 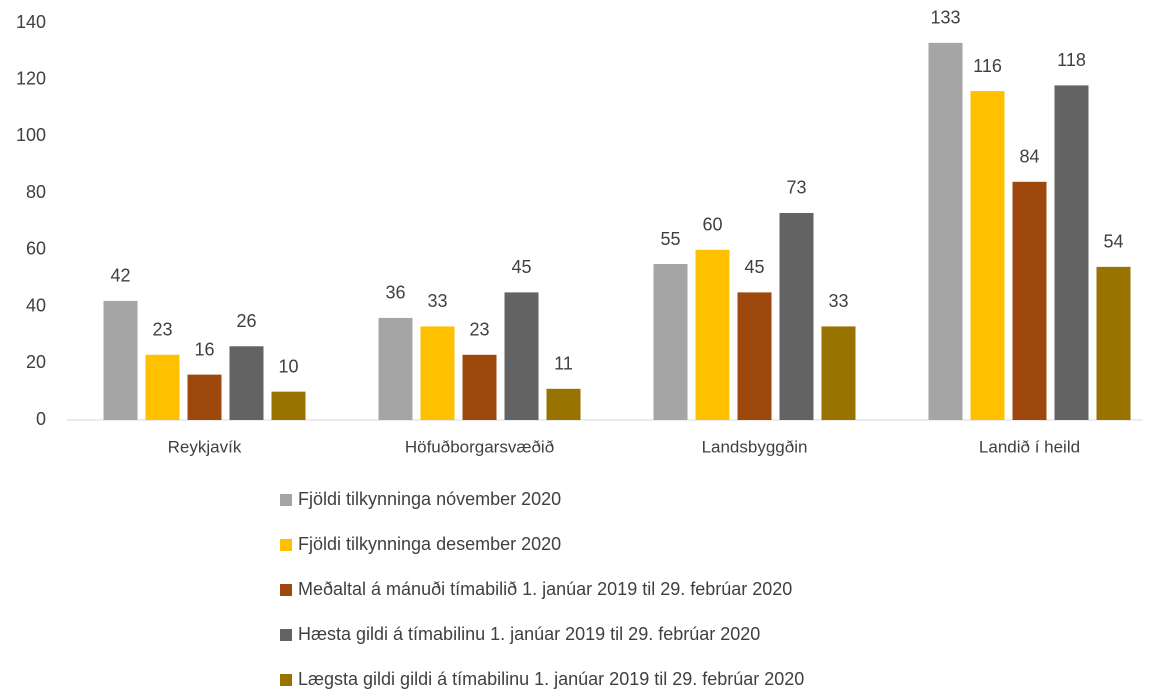 I want to click on data-label: 16, so click(x=204, y=349).